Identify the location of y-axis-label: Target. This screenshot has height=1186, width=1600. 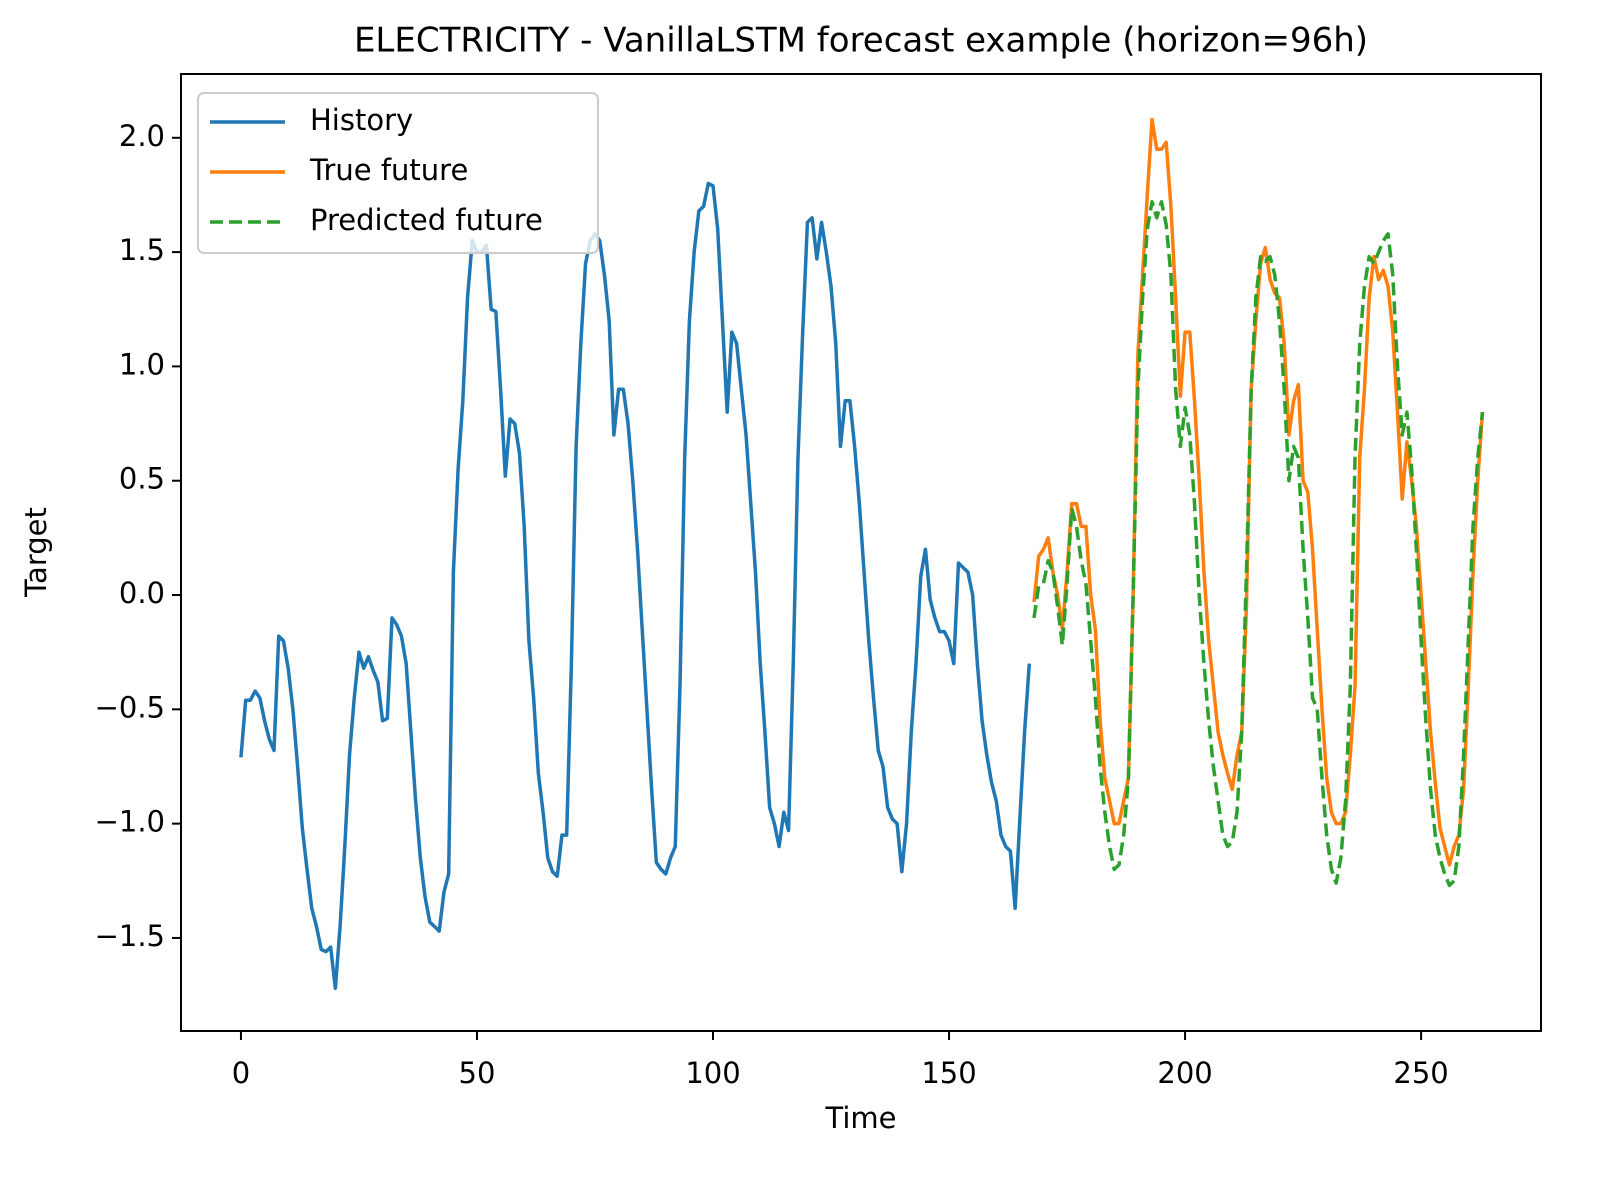
(36, 552).